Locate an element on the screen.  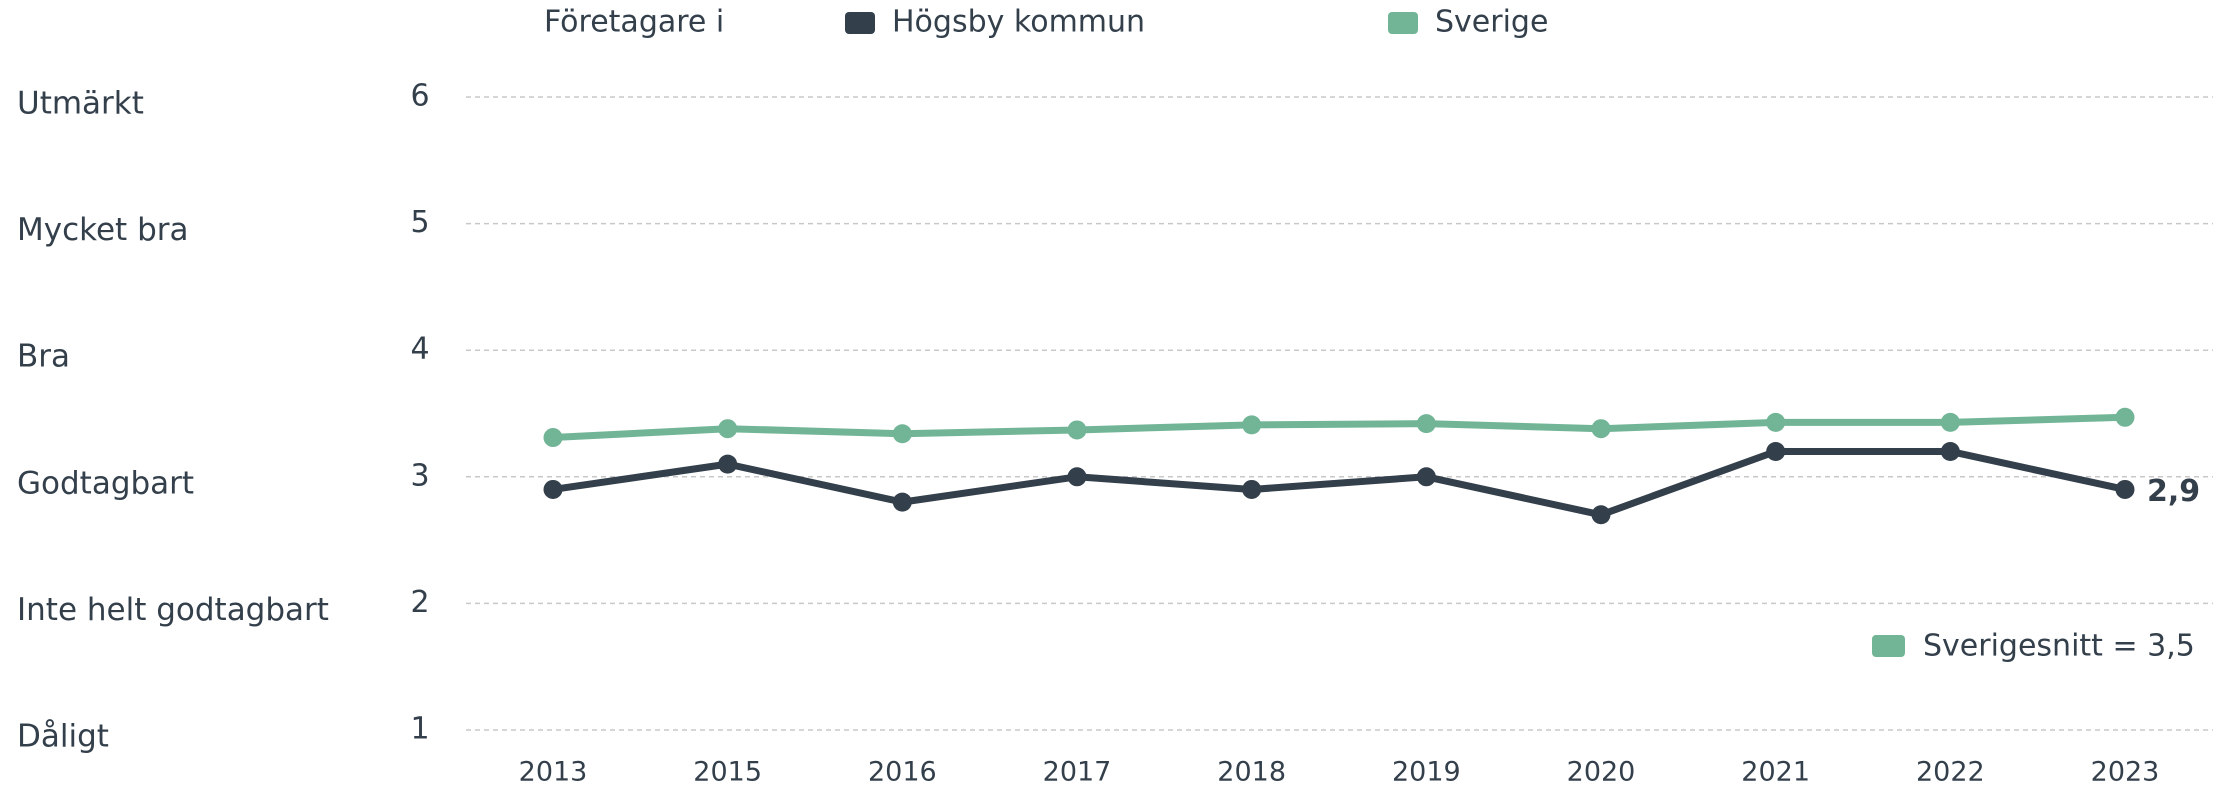
x-tick-label: 2015 is located at coordinates (727, 771).